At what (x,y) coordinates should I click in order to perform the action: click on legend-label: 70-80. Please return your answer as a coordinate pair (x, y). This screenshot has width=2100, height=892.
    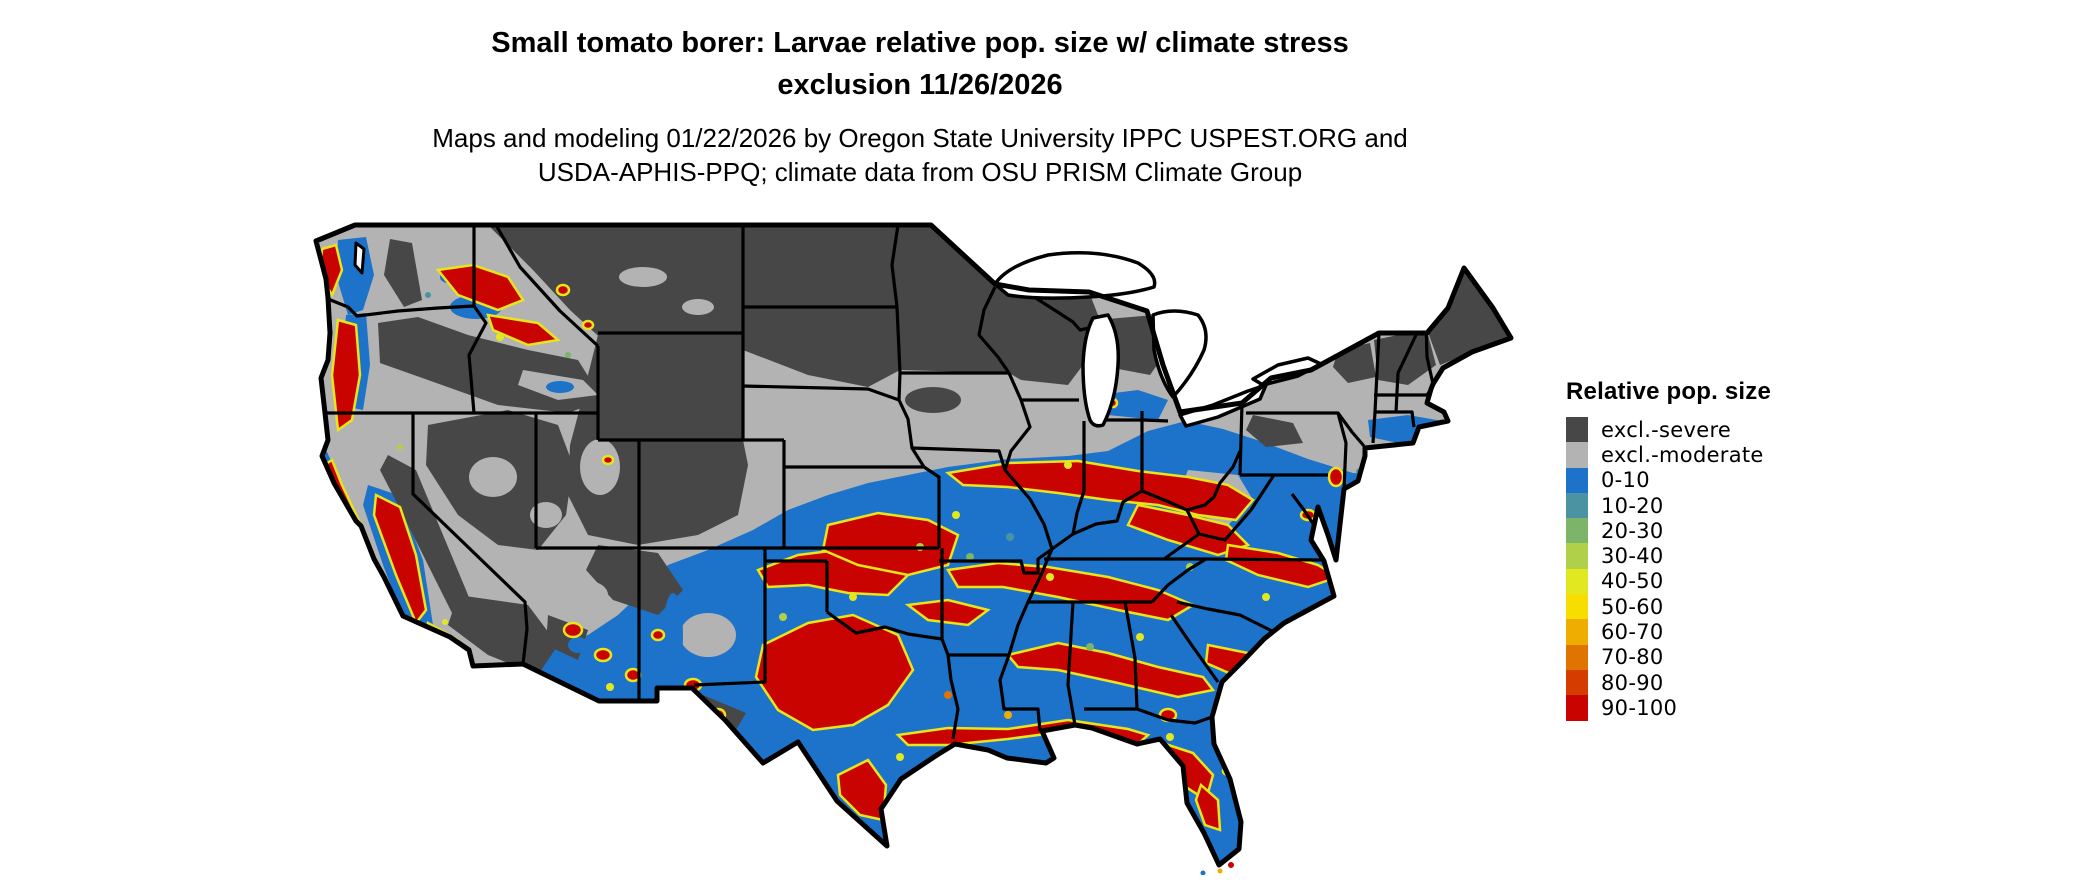
    Looking at the image, I should click on (1632, 657).